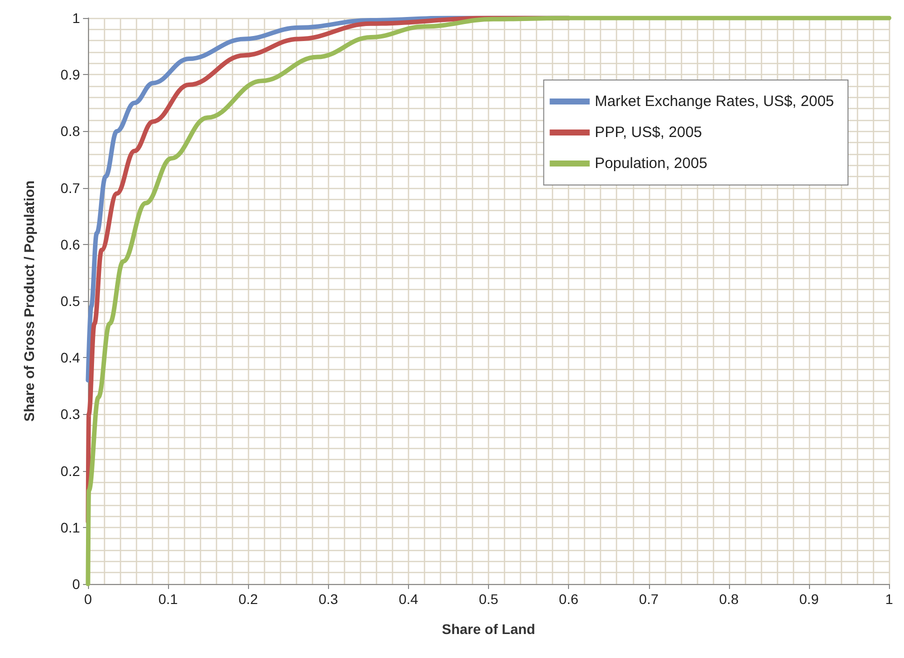 Image resolution: width=904 pixels, height=658 pixels. What do you see at coordinates (648, 132) in the screenshot?
I see `legend-label: PPP, US$, 2005` at bounding box center [648, 132].